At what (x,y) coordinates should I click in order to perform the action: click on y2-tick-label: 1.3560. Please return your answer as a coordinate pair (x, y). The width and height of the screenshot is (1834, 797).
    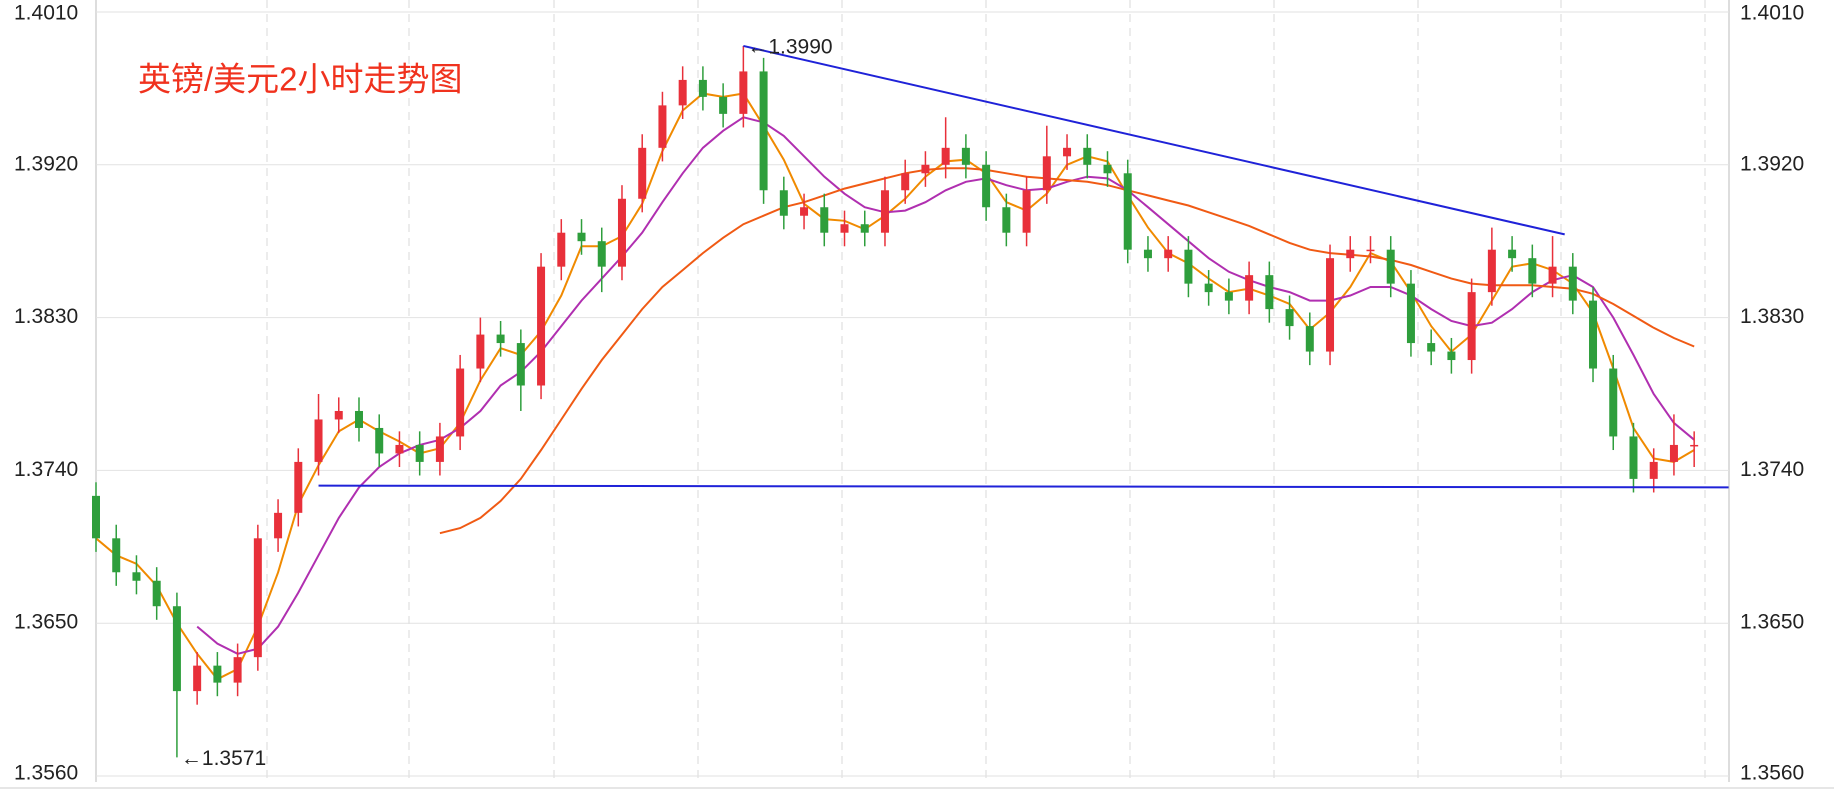
    Looking at the image, I should click on (1772, 773).